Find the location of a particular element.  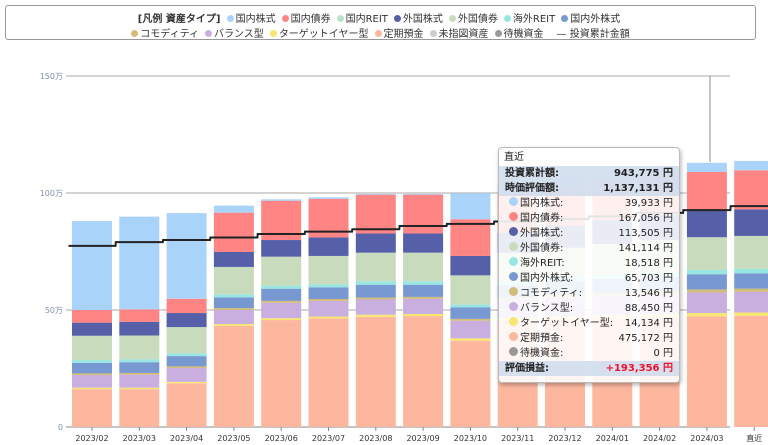

legend-item: 海外REIT is located at coordinates (529, 19).